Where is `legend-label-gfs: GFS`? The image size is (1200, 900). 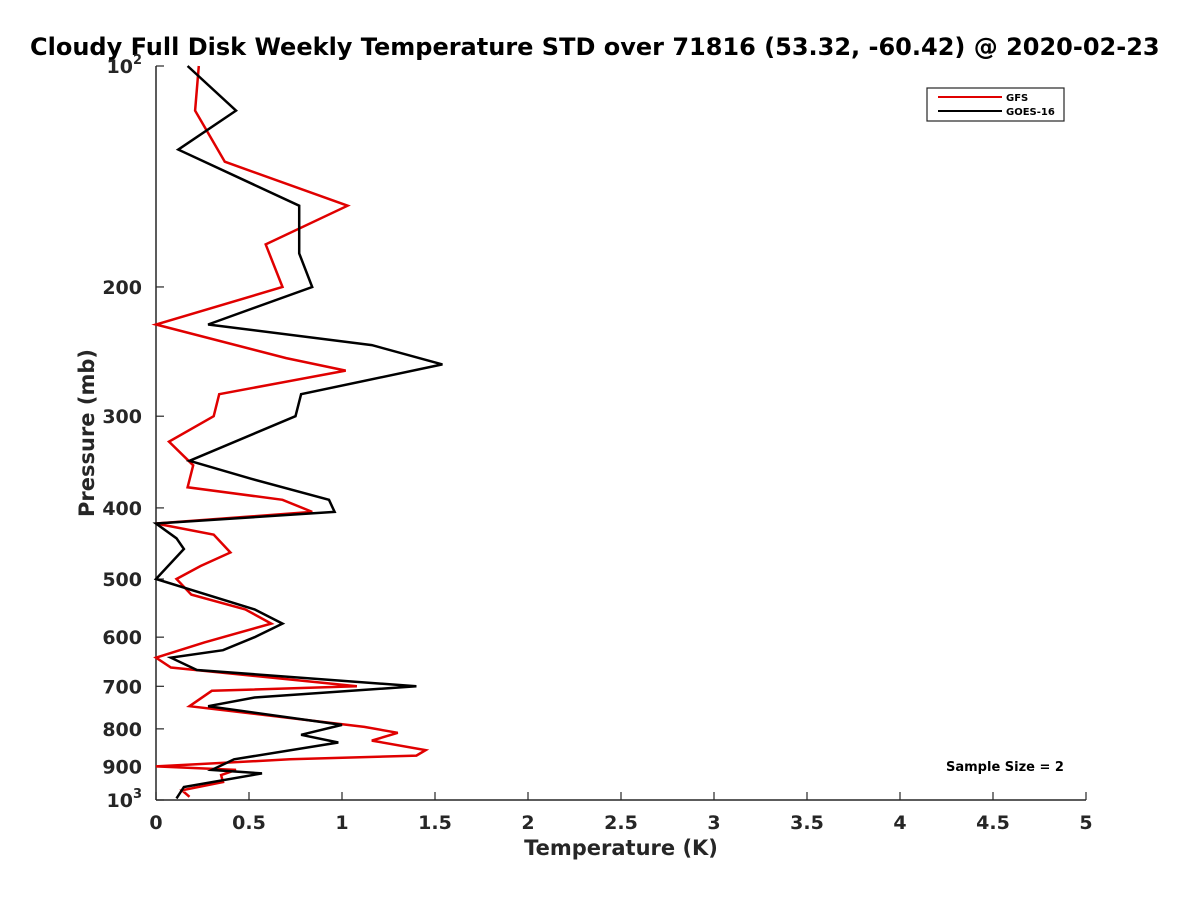
legend-label-gfs: GFS is located at coordinates (1017, 98).